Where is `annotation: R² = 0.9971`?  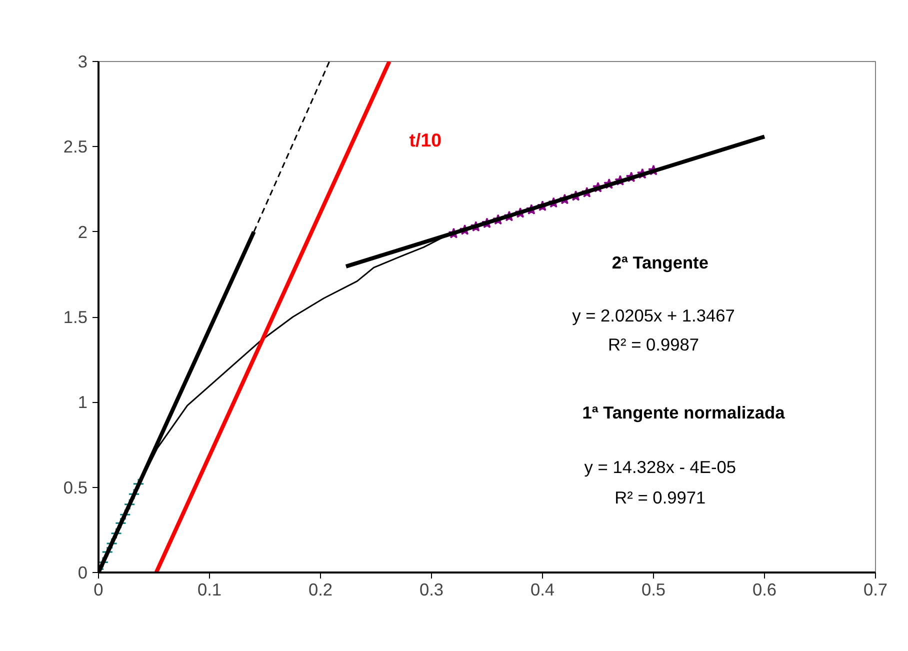
annotation: R² = 0.9971 is located at coordinates (660, 498).